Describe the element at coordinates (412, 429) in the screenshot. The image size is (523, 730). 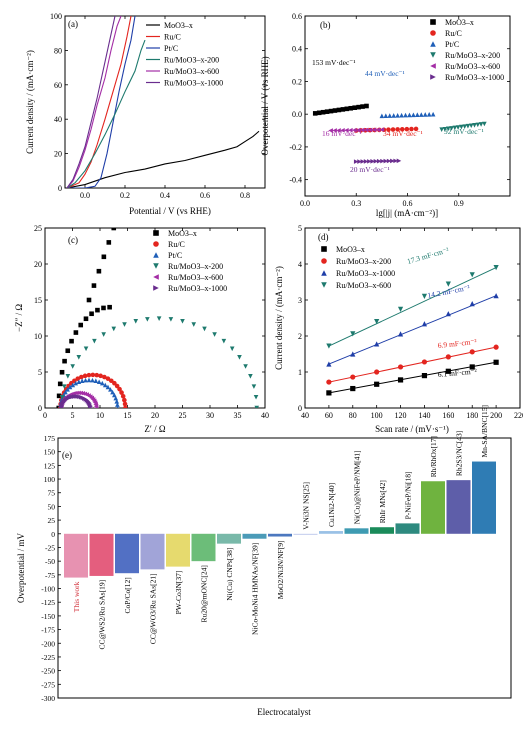
I see `panel-d-xlabel: Scan rate / (mV·s⁻¹)` at that location.